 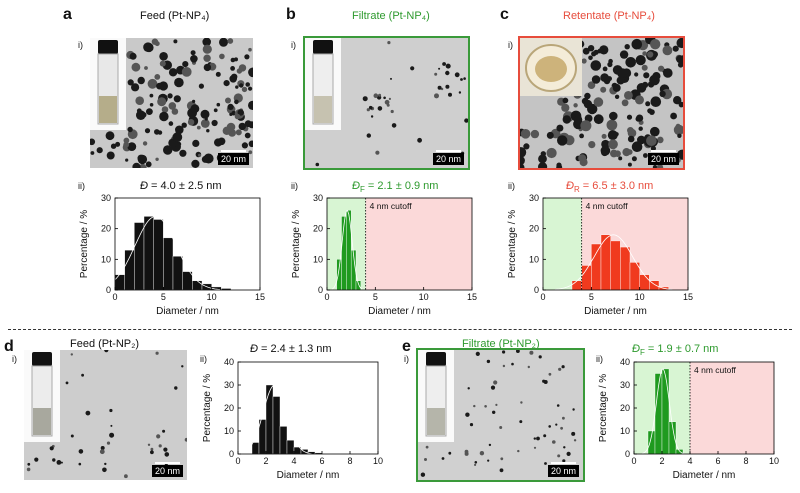 What do you see at coordinates (105, 344) in the screenshot?
I see `panel-d-title: Feed (Pt-NP₂)` at bounding box center [105, 344].